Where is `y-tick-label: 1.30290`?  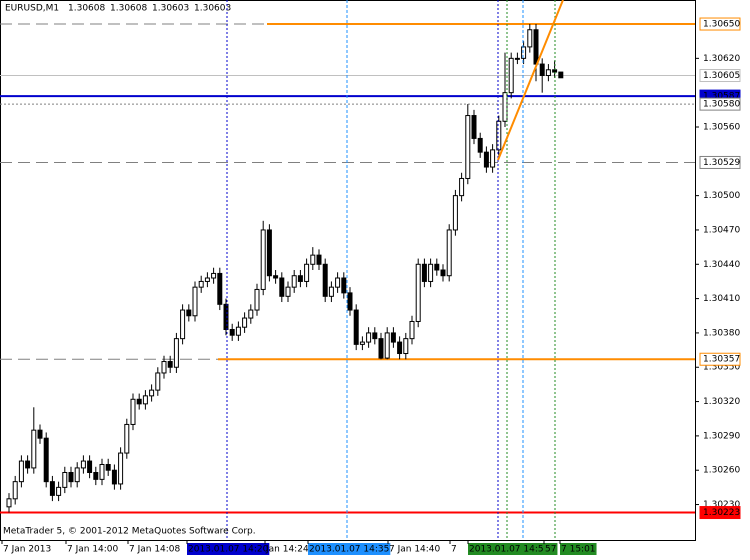 y-tick-label: 1.30290 is located at coordinates (721, 436).